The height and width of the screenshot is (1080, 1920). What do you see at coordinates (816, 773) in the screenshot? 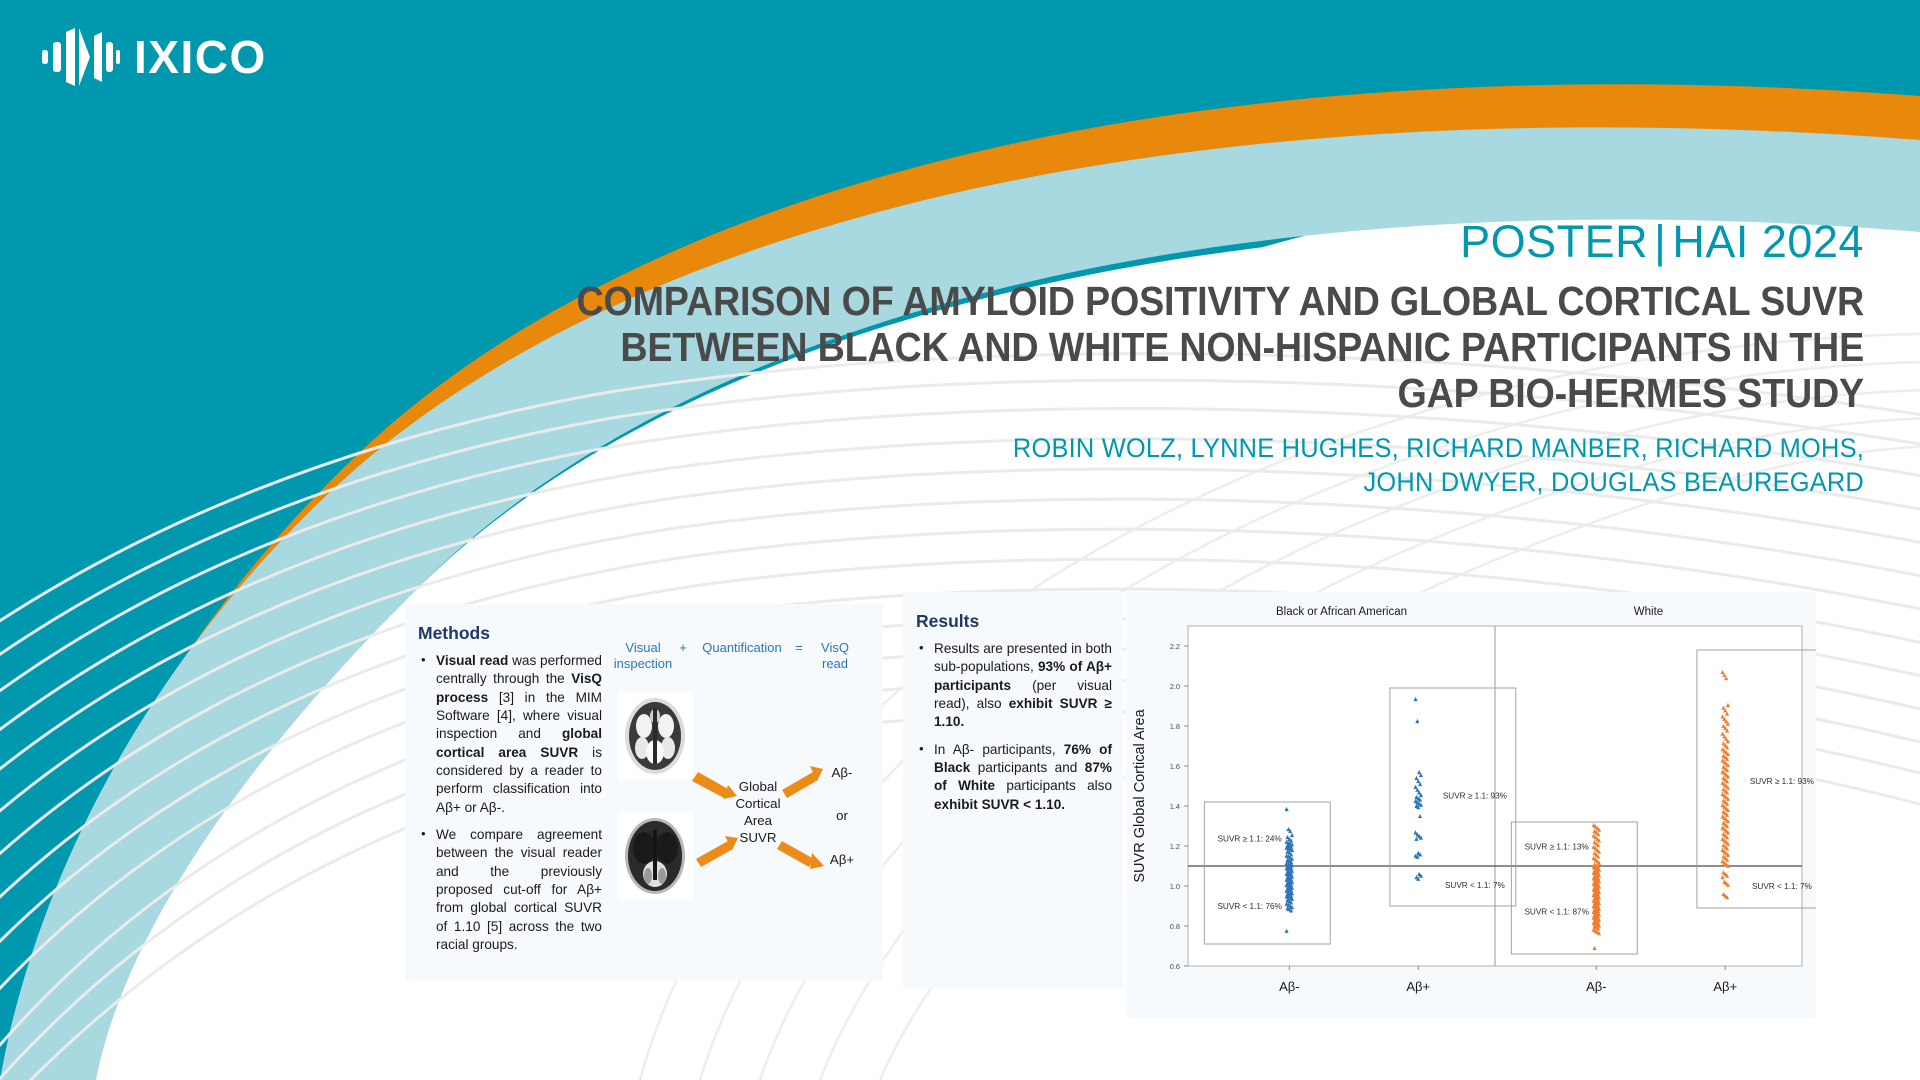
I see `arrow-negative-head` at bounding box center [816, 773].